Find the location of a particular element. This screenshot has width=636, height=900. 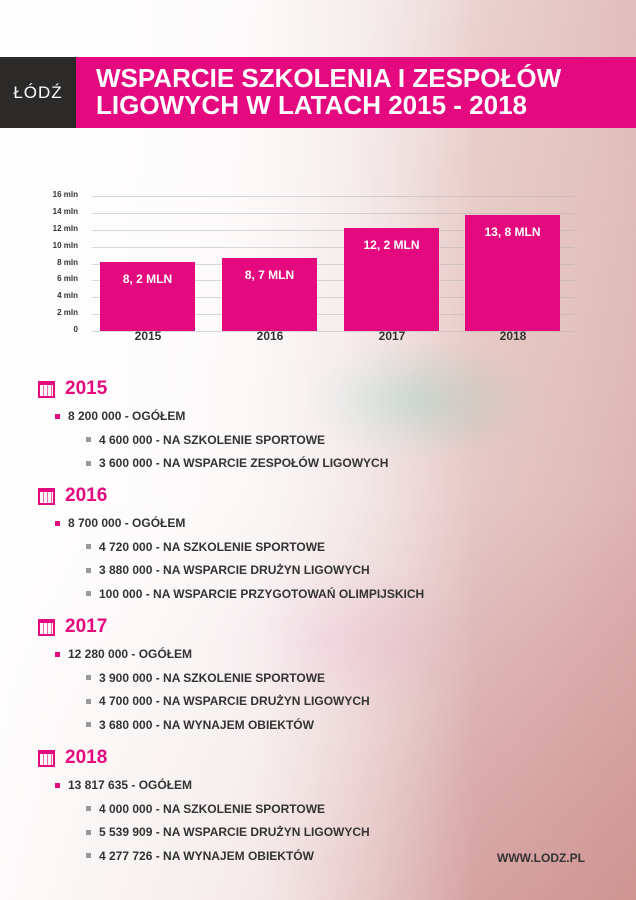

list-item: 3 880 000 - NA WSPARCIE DRUŻYN LIGOWYCH is located at coordinates (255, 571).